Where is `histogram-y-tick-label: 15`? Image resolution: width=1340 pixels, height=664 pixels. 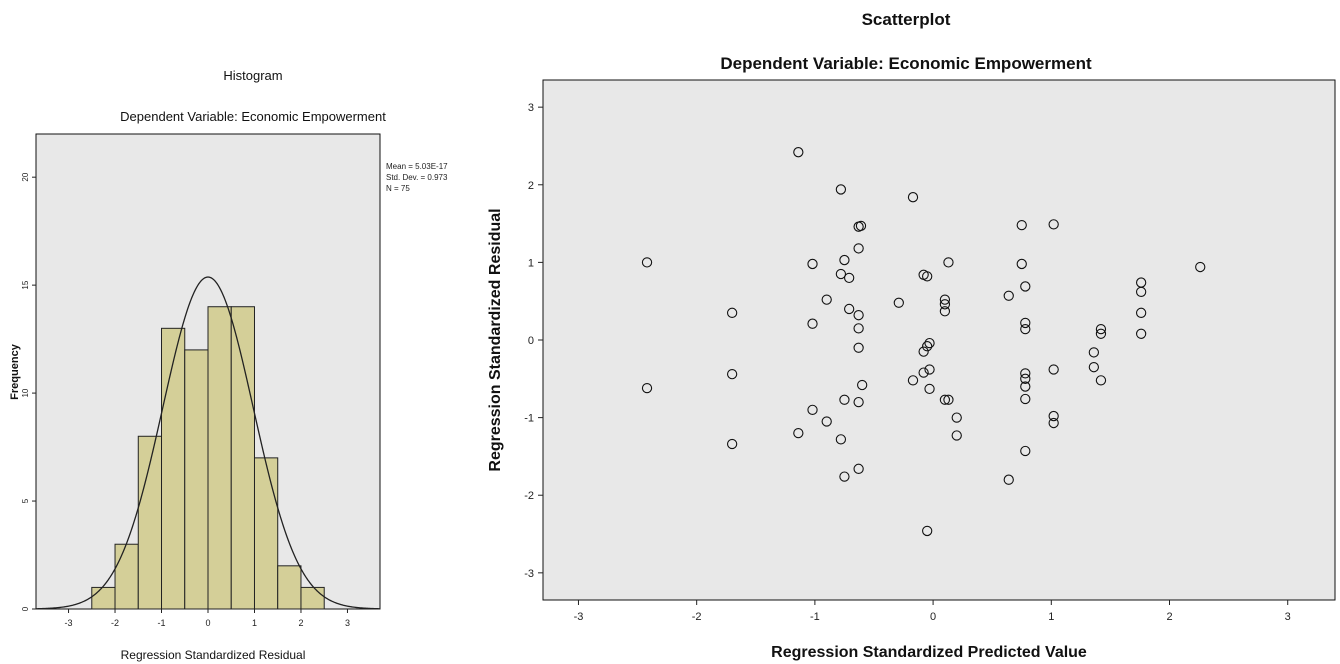 histogram-y-tick-label: 15 is located at coordinates (25, 284).